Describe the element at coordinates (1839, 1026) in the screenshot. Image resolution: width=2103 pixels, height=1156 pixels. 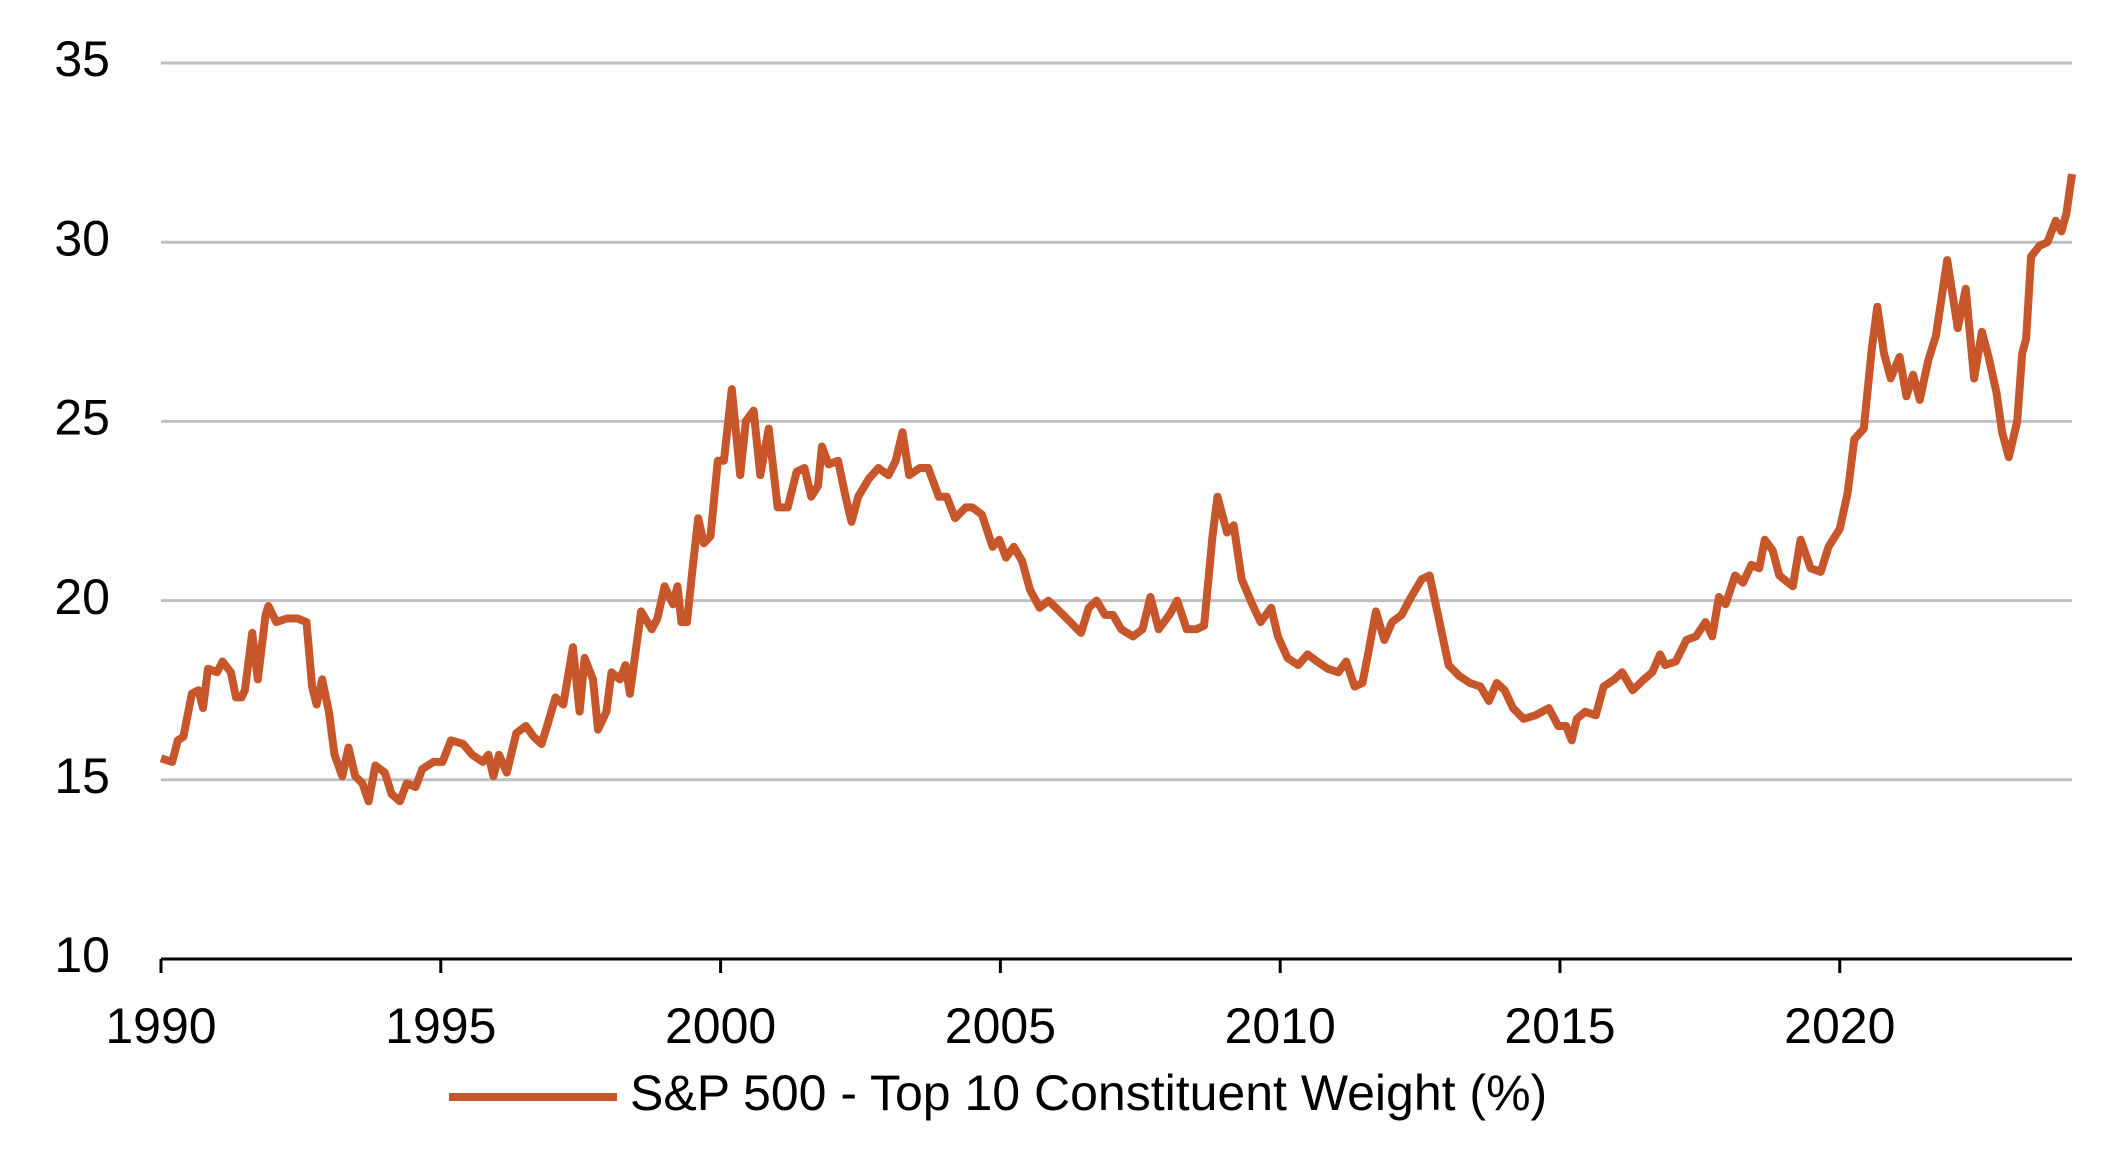
I see `x-tick-label: 2020` at that location.